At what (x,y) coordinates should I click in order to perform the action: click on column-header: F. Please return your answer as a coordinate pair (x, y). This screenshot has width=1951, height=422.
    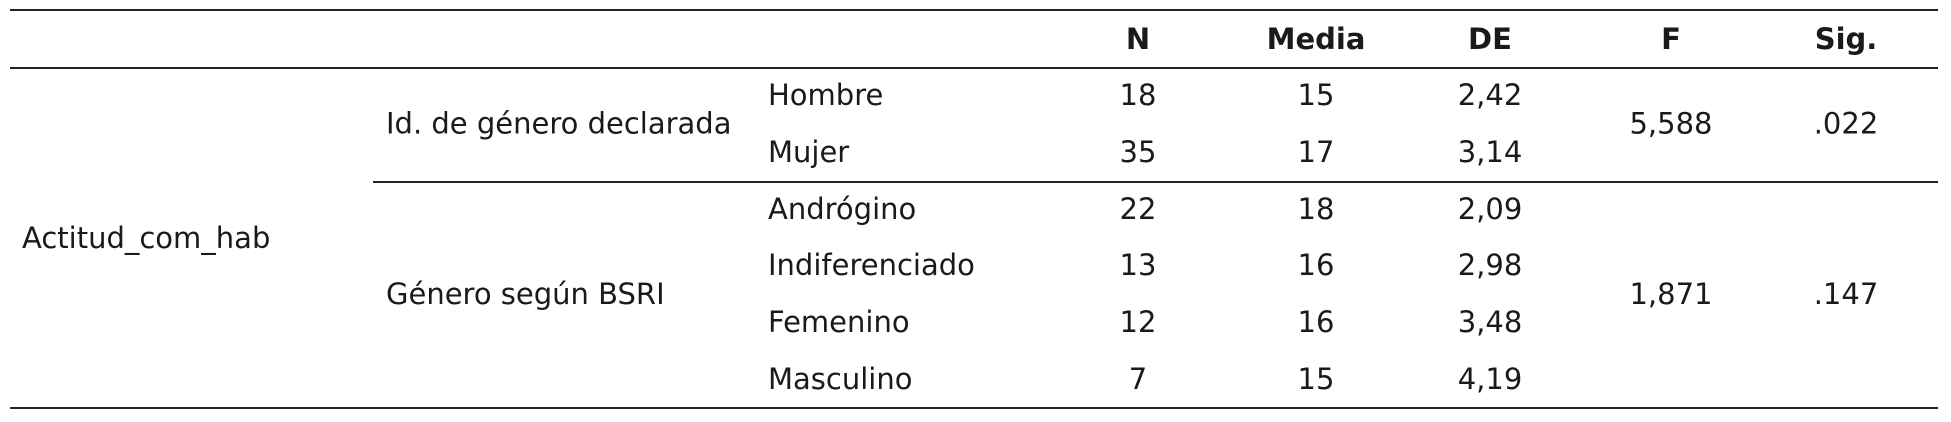
    Looking at the image, I should click on (1671, 39).